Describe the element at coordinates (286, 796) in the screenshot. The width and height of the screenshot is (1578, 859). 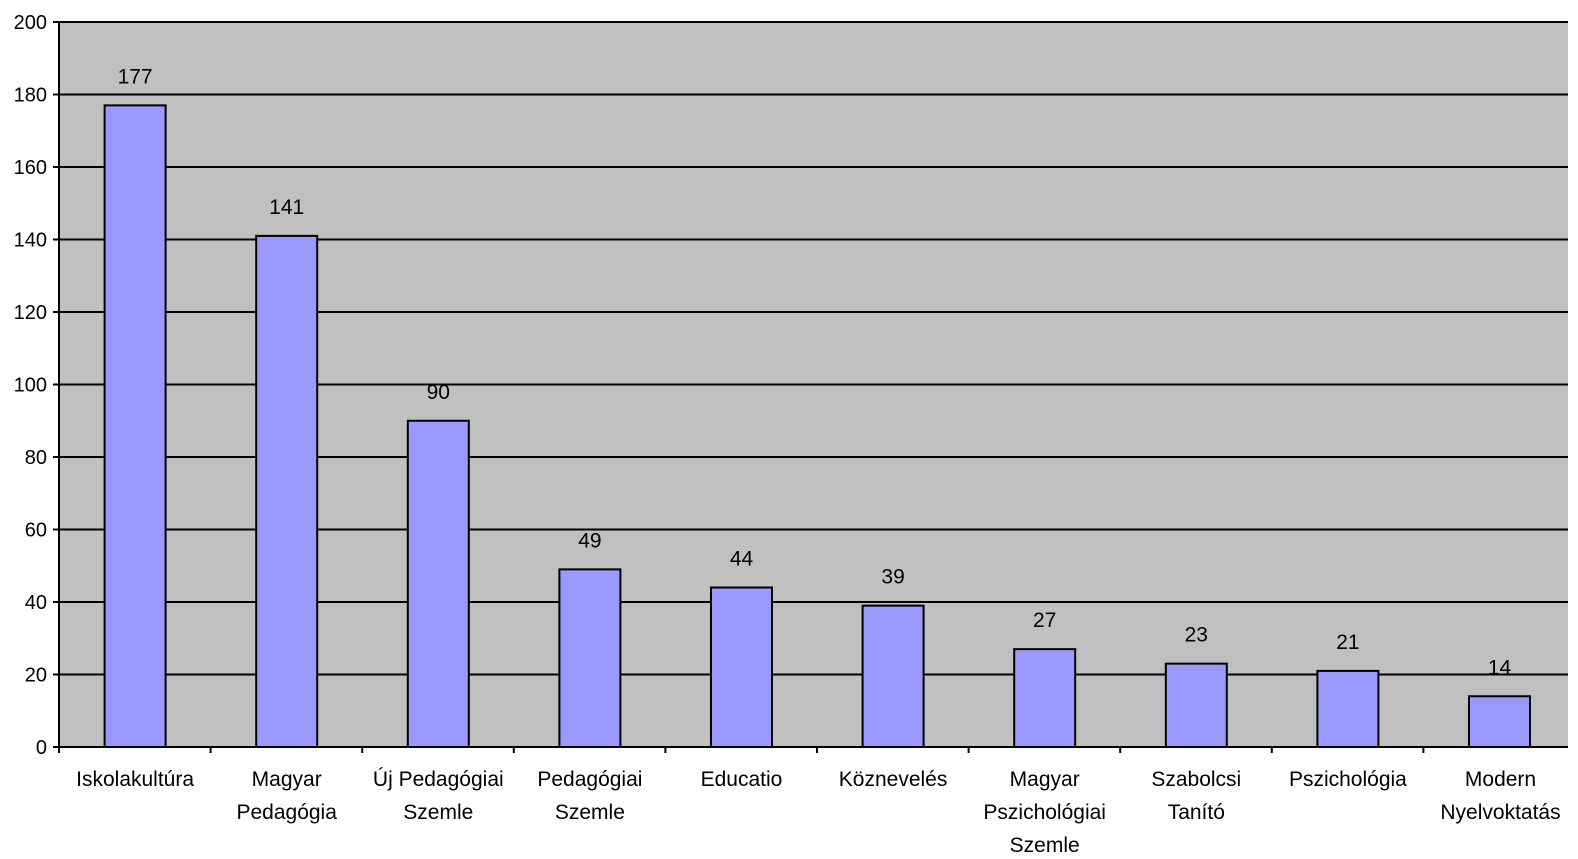
I see `x-category-label: Magyar Pedagógia` at that location.